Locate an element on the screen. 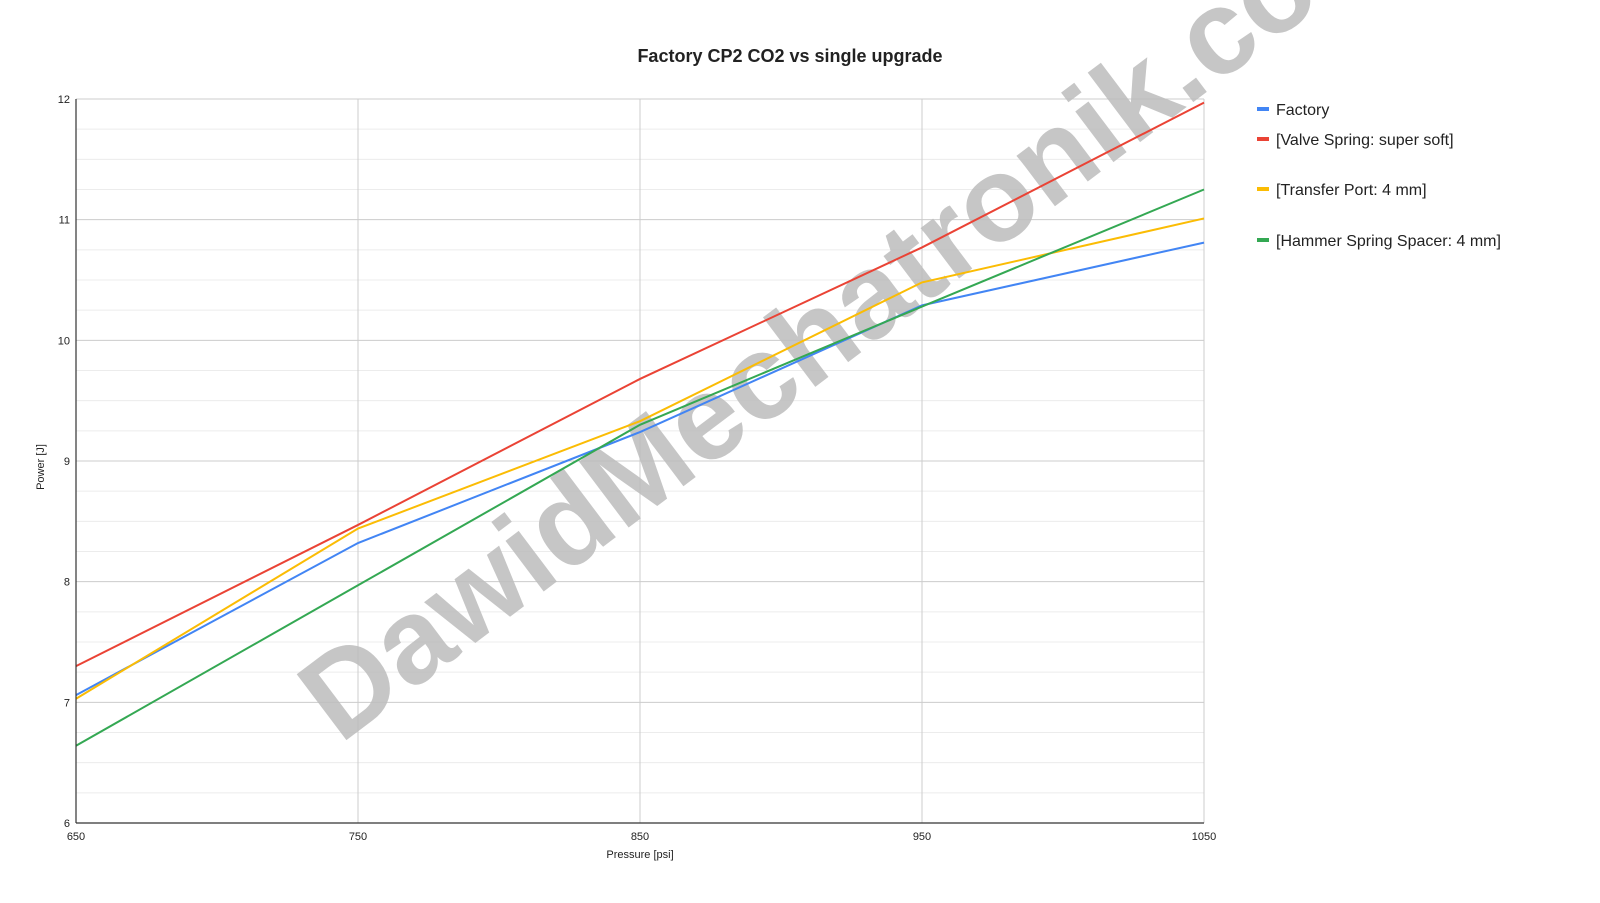 The width and height of the screenshot is (1600, 903). x-tick-label: 750 is located at coordinates (358, 837).